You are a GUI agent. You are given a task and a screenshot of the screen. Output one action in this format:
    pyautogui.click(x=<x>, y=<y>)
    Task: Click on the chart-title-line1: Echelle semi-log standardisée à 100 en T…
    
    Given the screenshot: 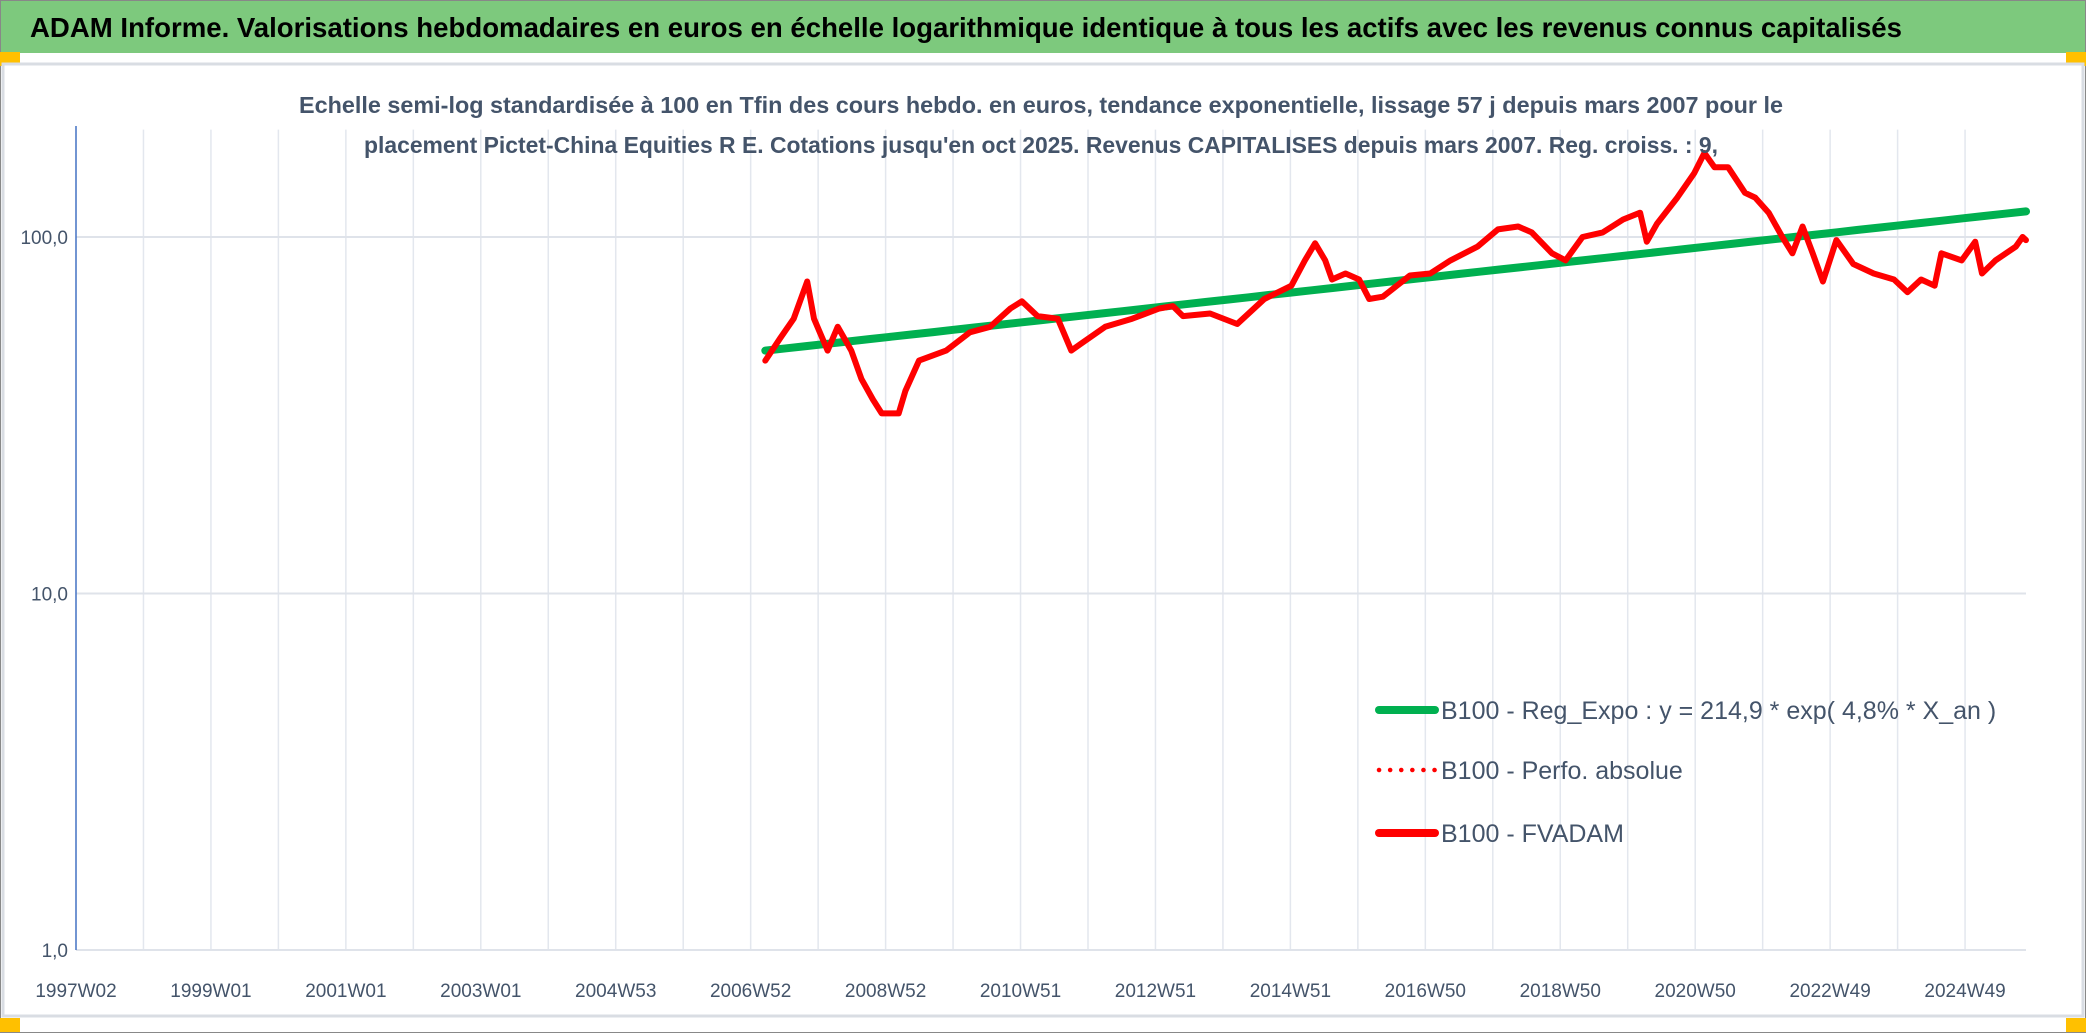 What is the action you would take?
    pyautogui.click(x=1041, y=105)
    